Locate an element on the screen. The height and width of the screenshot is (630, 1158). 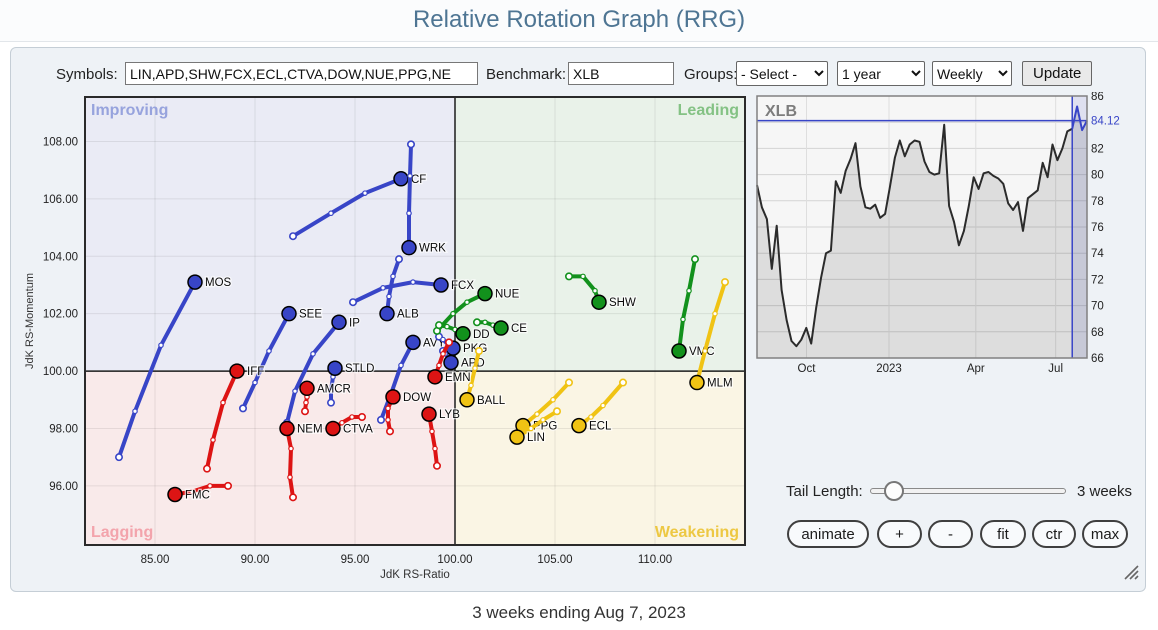
rrg-tail-IP is located at coordinates (313, 372).